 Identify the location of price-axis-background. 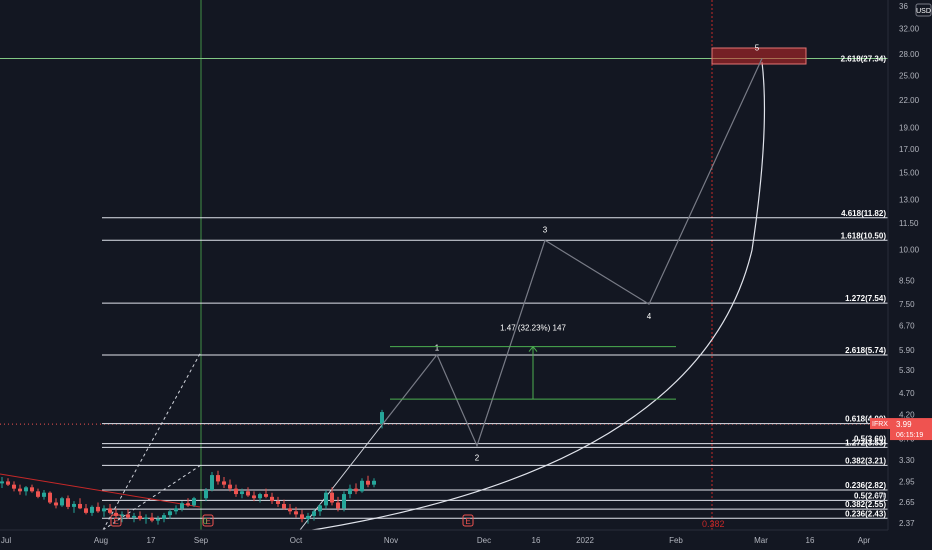
(910, 265).